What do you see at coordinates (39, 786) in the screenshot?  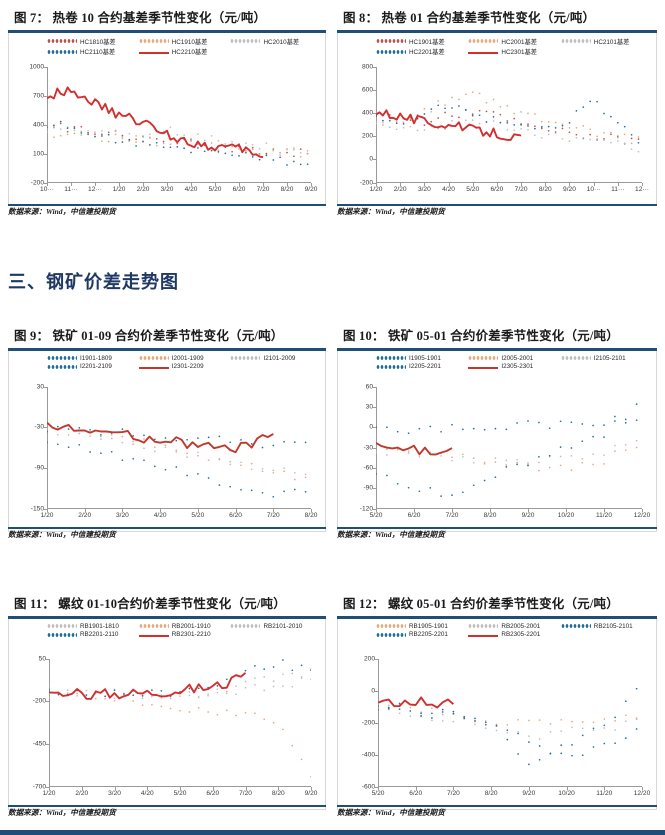 I see `y-axis-tick-label: -700` at bounding box center [39, 786].